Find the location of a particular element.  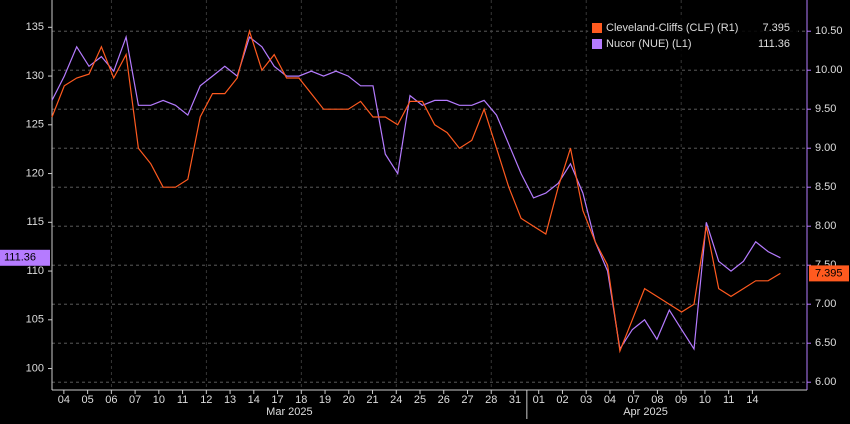

y2-tick-label: 8.00 is located at coordinates (825, 226).